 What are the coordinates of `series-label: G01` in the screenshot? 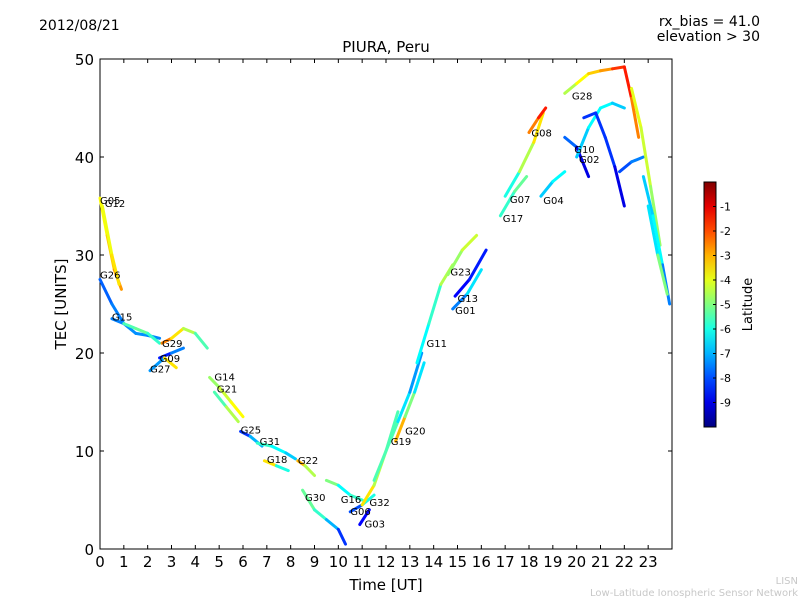 It's located at (465, 311).